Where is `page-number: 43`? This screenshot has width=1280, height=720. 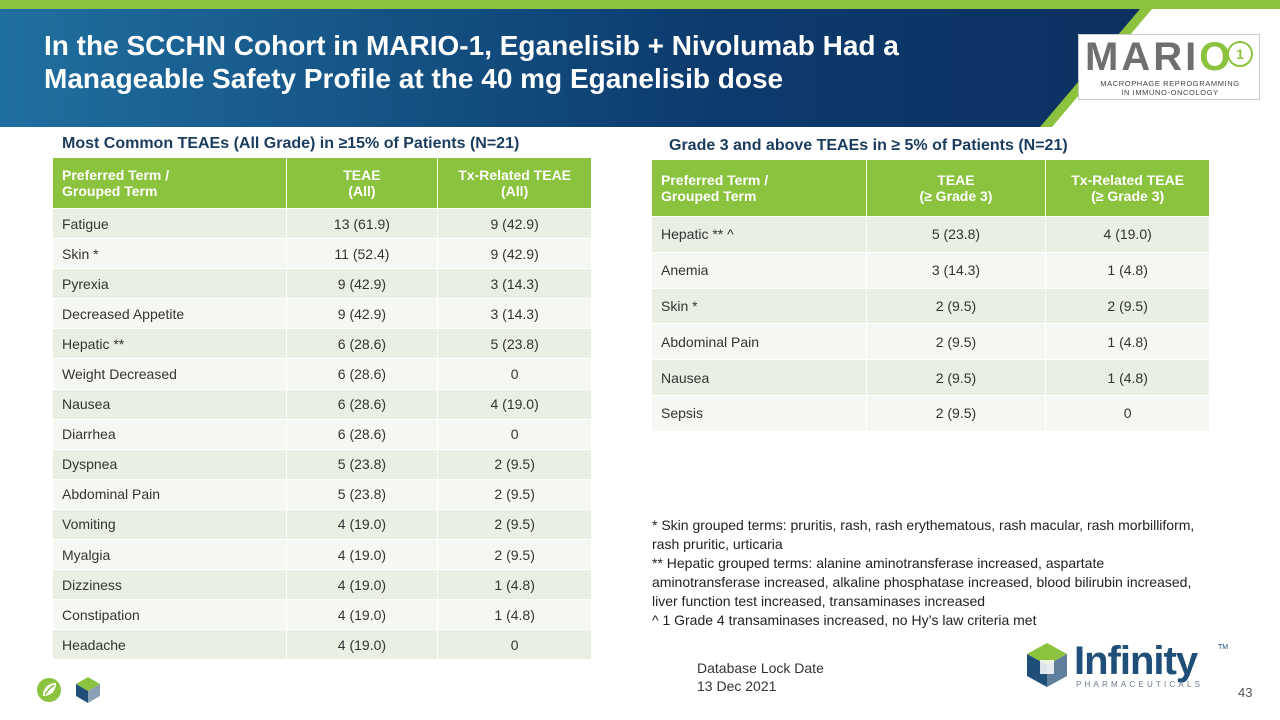 page-number: 43 is located at coordinates (1245, 692).